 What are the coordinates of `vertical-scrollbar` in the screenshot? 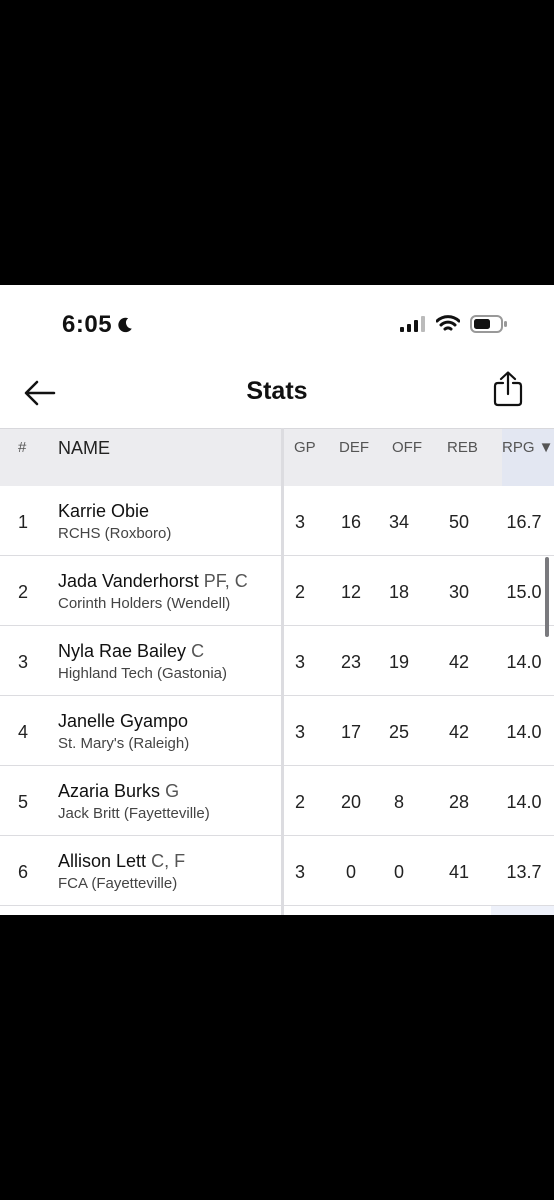 It's located at (547, 597).